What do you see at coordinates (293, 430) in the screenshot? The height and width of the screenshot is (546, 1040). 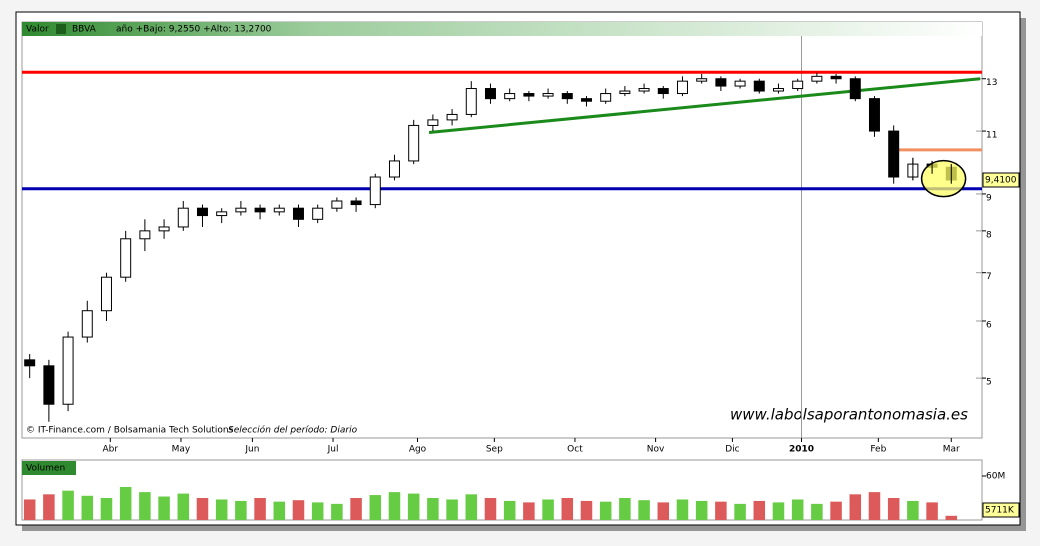 I see `footer-period: Selección del período: Diario` at bounding box center [293, 430].